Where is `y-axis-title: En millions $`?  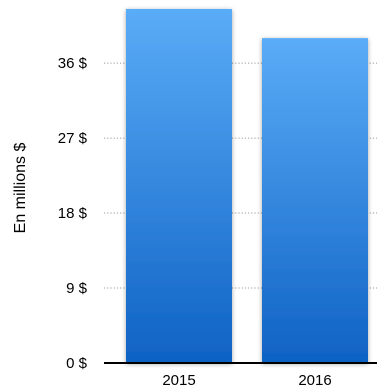
y-axis-title: En millions $ is located at coordinates (20, 188).